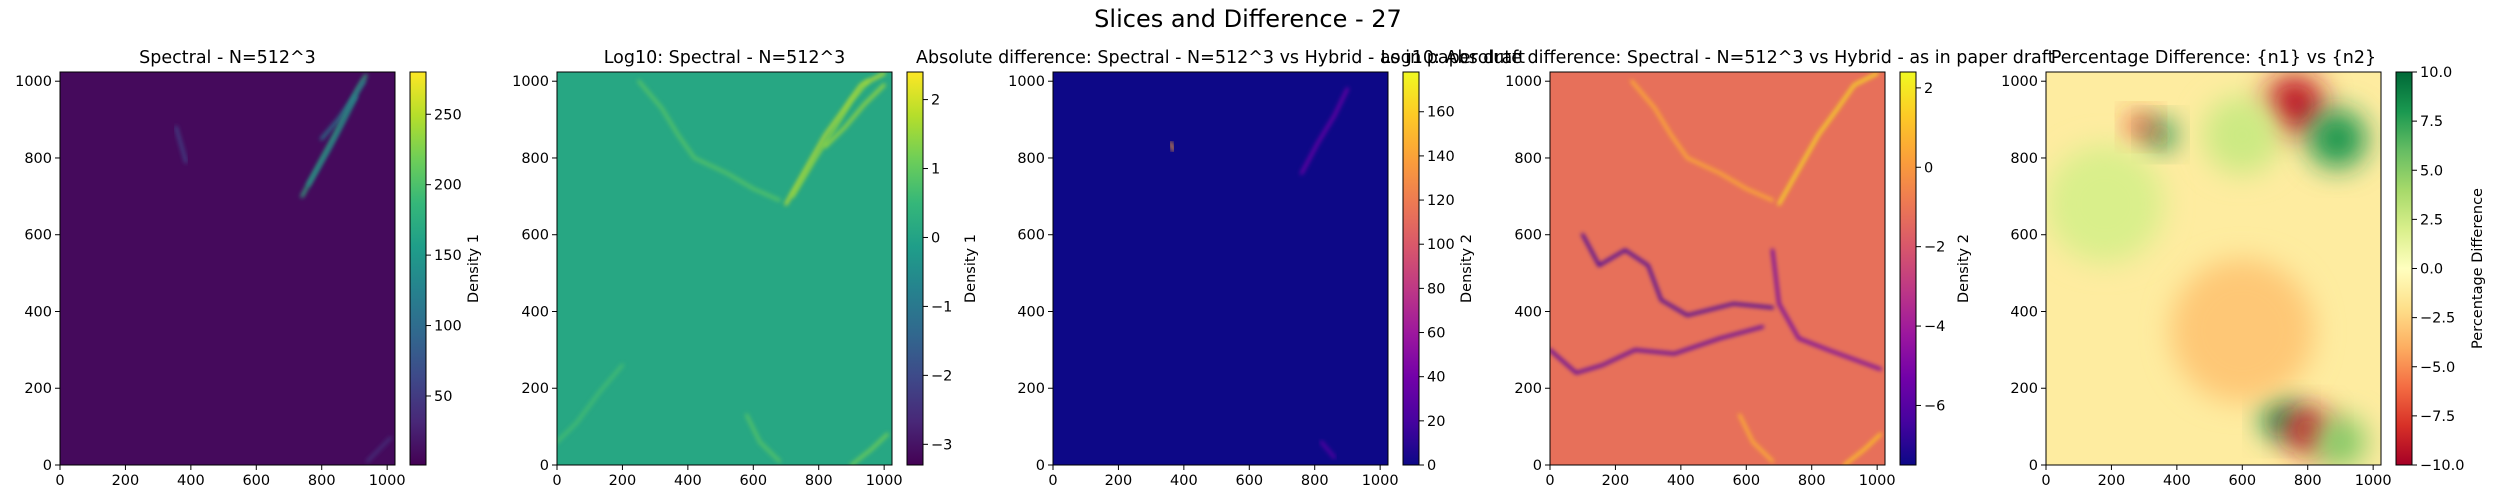 The height and width of the screenshot is (504, 2500). I want to click on colorbar-tick-label: 40, so click(1436, 378).